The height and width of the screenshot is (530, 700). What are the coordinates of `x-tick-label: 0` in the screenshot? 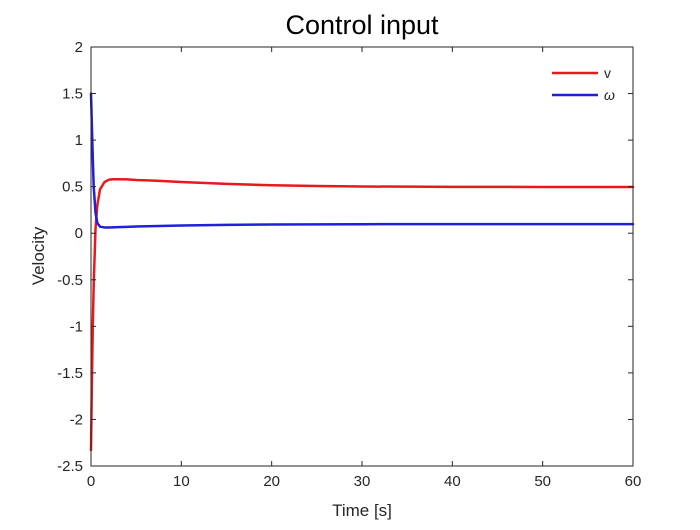 It's located at (91, 481).